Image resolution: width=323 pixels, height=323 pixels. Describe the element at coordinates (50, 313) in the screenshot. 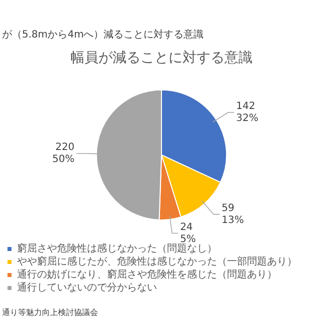

I see `text: 通り等魅力向上検討協議会` at that location.